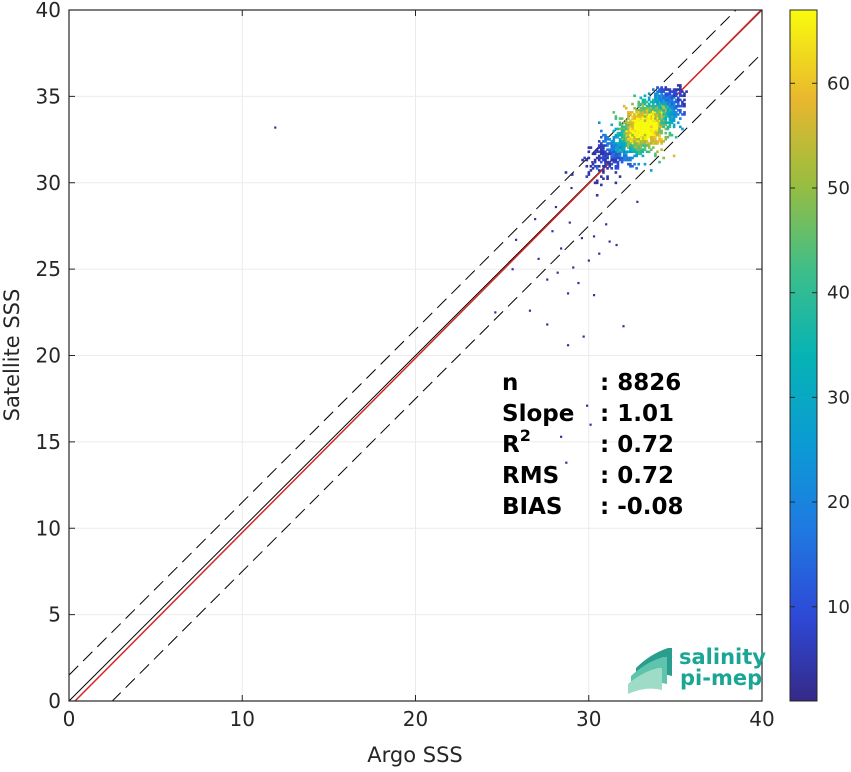  I want to click on y-tick-label: 25, so click(48, 269).